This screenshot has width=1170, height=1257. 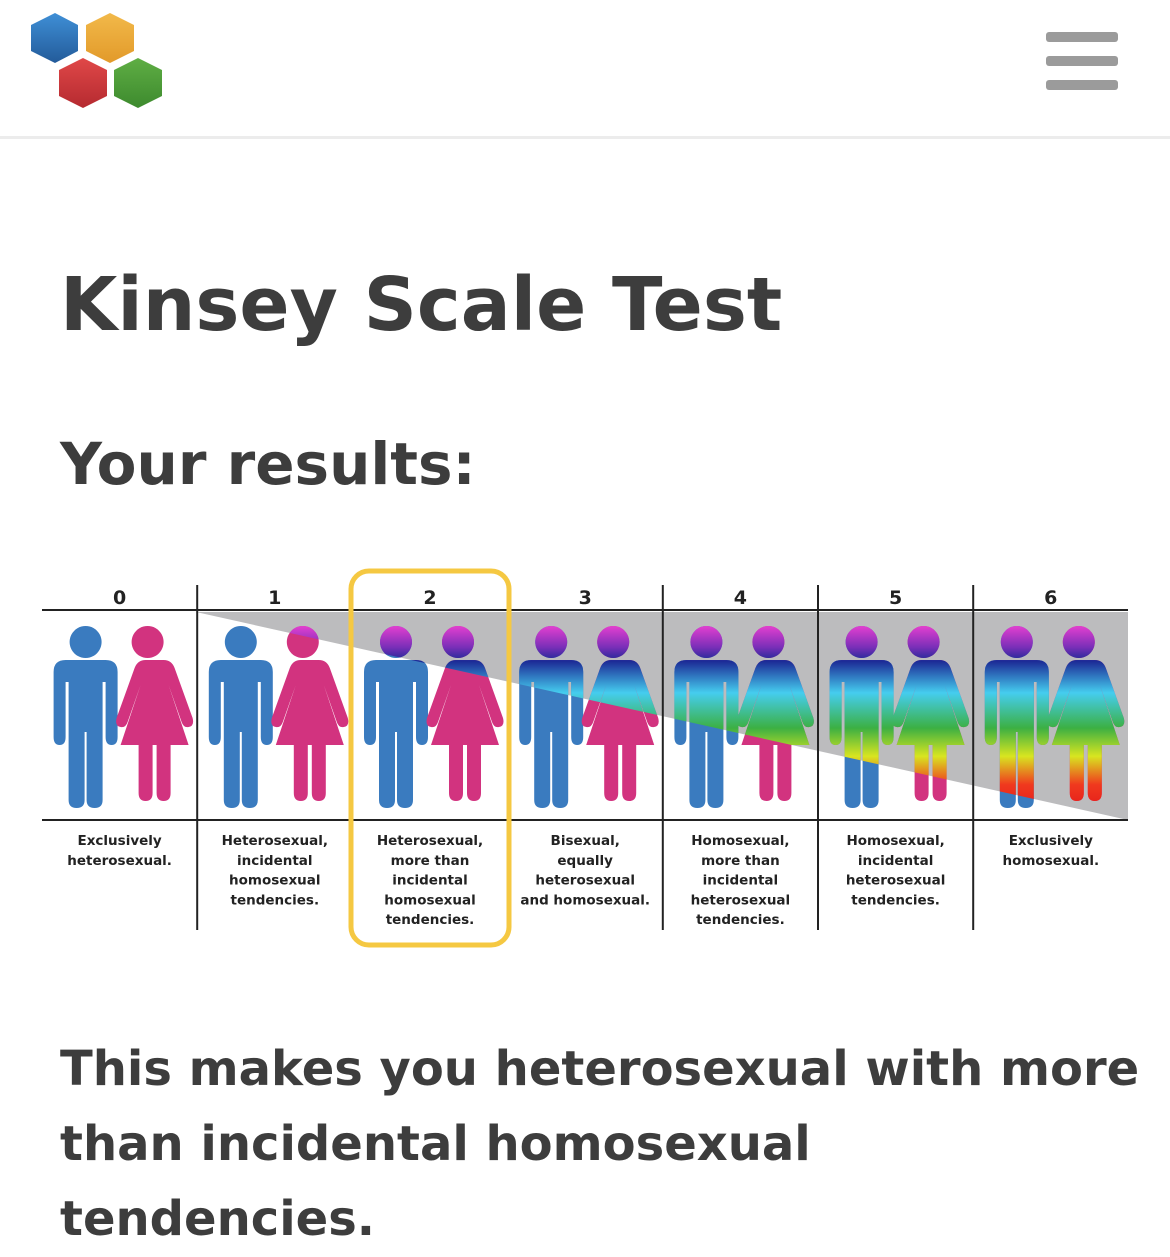 I want to click on scale-number: 3, so click(x=585, y=598).